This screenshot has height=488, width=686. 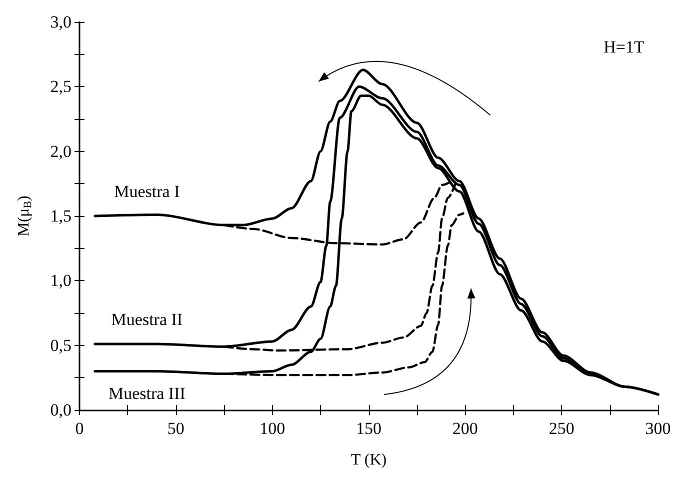 I want to click on x-tick-label: 250, so click(x=561, y=428).